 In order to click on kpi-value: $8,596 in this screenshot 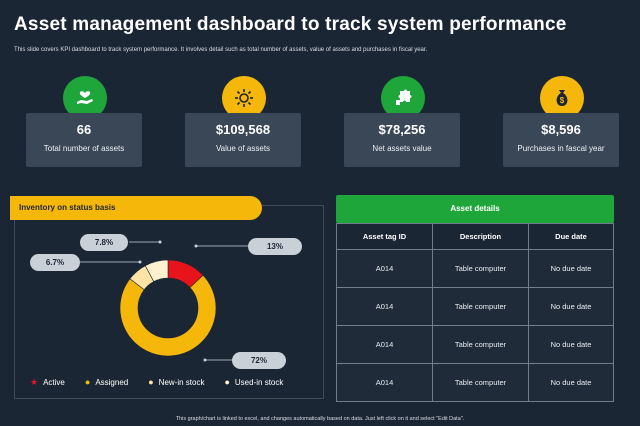, I will do `click(561, 129)`.